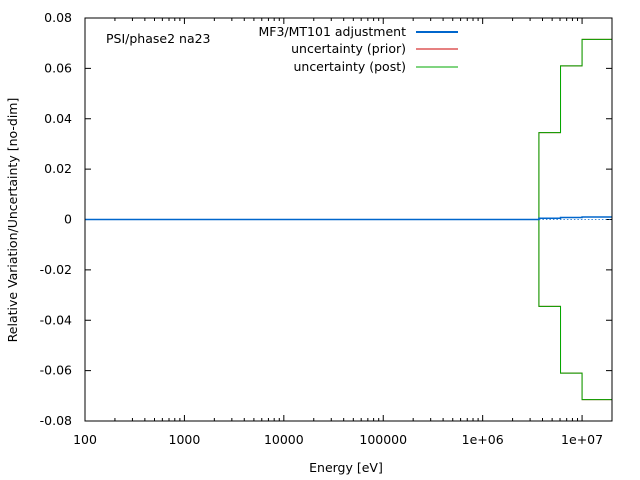 The image size is (640, 480). I want to click on y-tick-label: -0.02, so click(56, 269).